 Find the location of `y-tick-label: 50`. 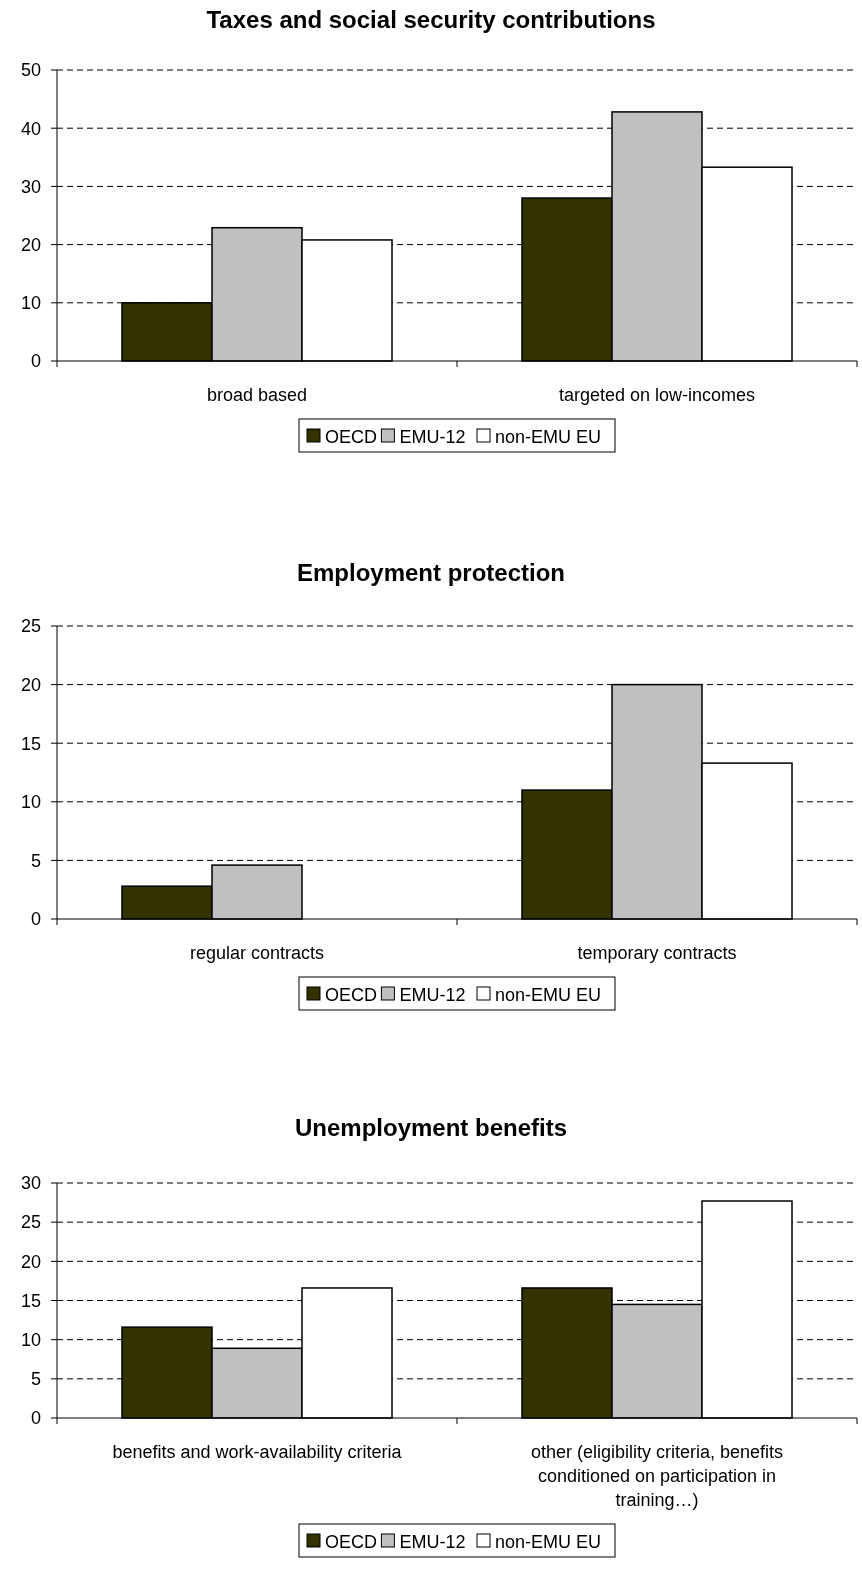

y-tick-label: 50 is located at coordinates (30, 70).